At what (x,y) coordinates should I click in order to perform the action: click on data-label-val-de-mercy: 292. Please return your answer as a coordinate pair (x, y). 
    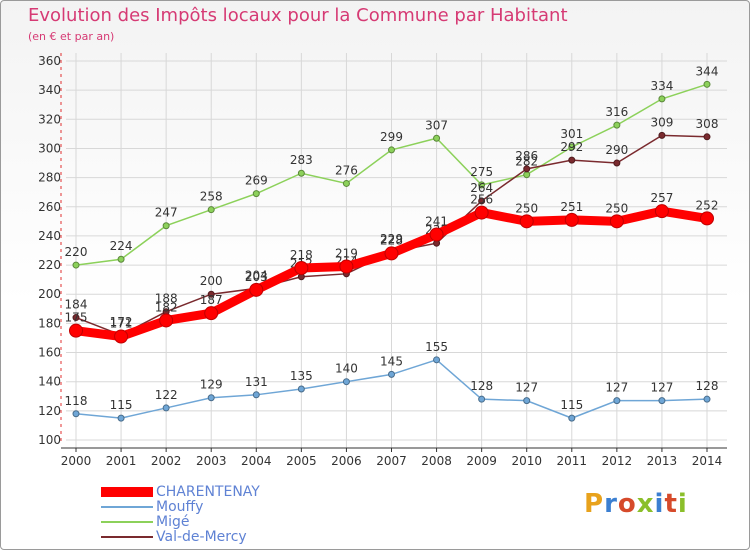
    Looking at the image, I should click on (571, 147).